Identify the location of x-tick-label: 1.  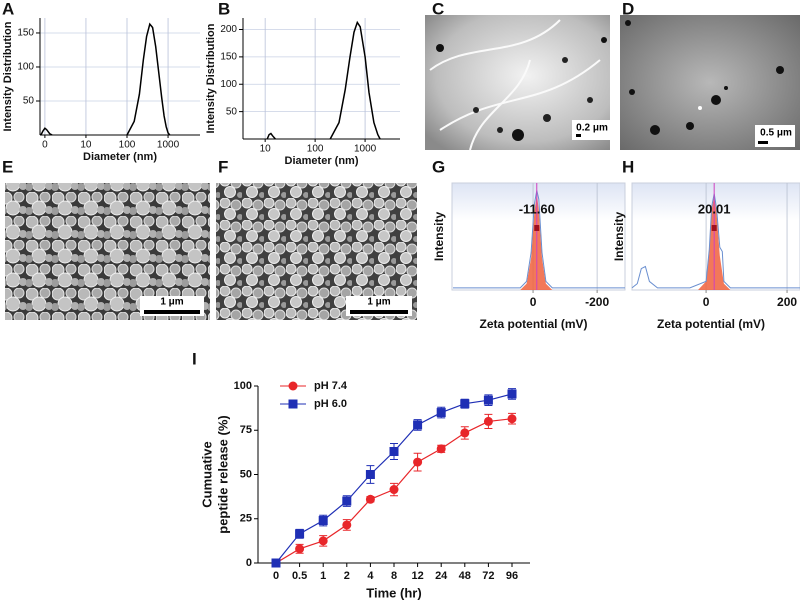
(323, 576).